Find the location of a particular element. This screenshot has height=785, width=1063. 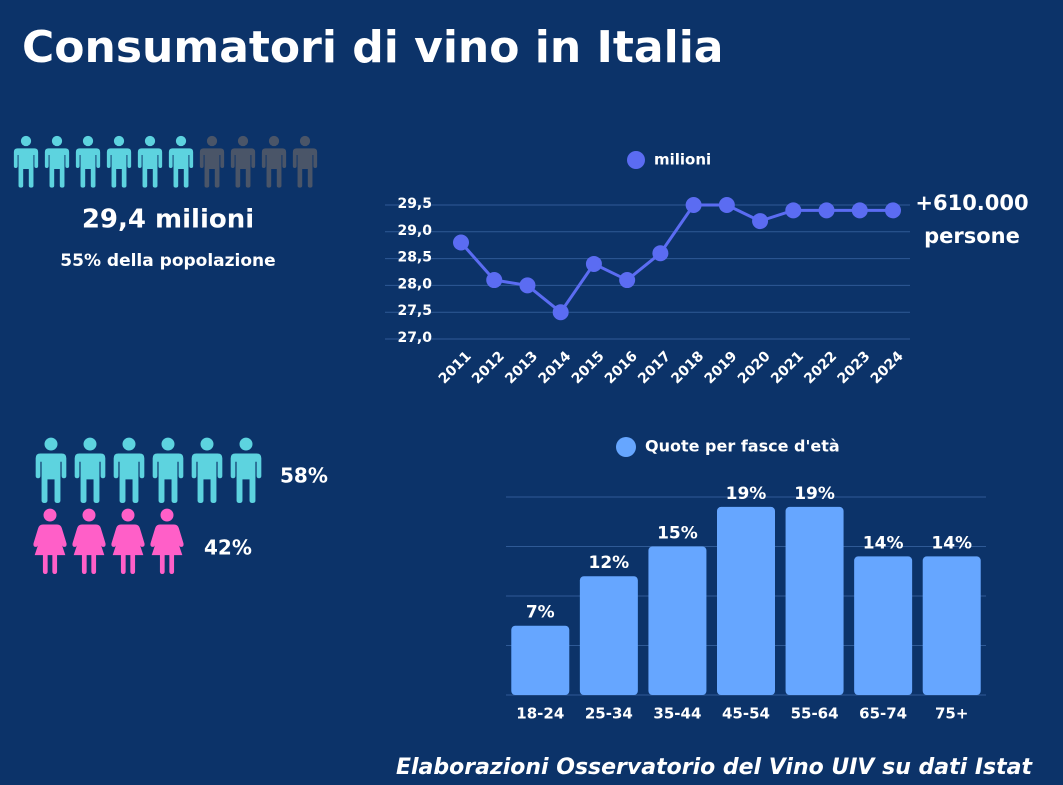

x-tick-label: 2017 is located at coordinates (654, 367).